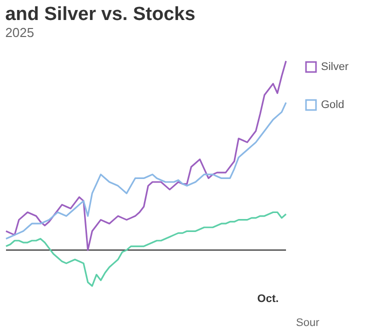 This screenshot has height=330, width=365. What do you see at coordinates (268, 299) in the screenshot?
I see `text: Oct.` at bounding box center [268, 299].